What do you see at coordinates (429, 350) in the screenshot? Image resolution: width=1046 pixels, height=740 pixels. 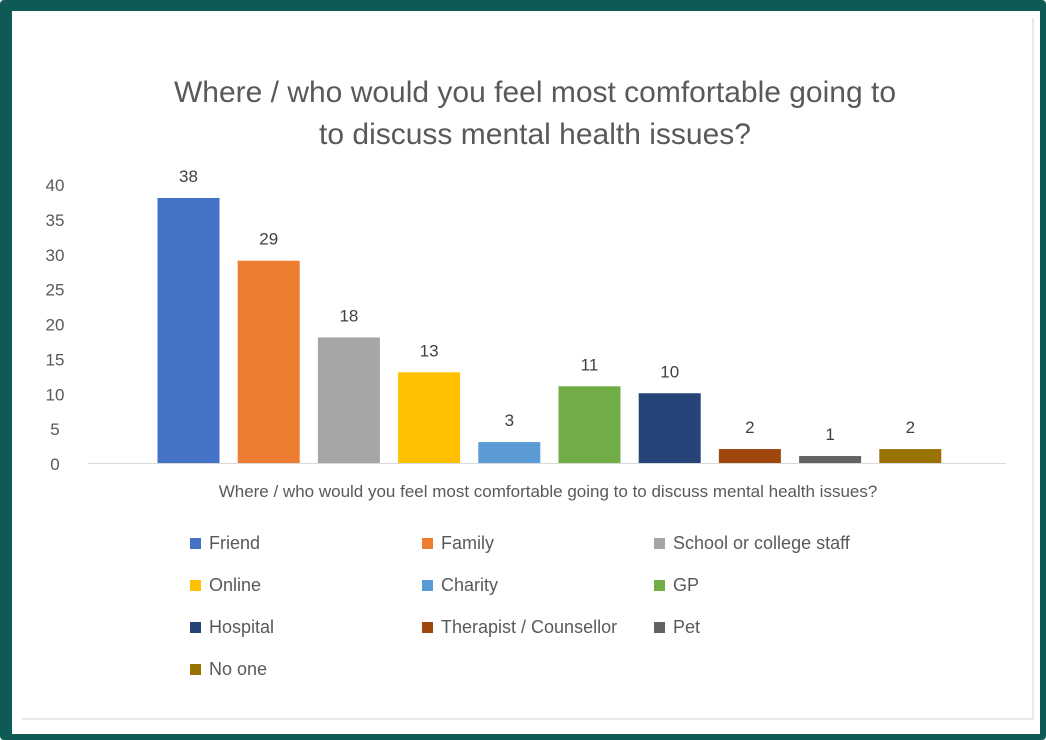 I see `data-label: 13` at bounding box center [429, 350].